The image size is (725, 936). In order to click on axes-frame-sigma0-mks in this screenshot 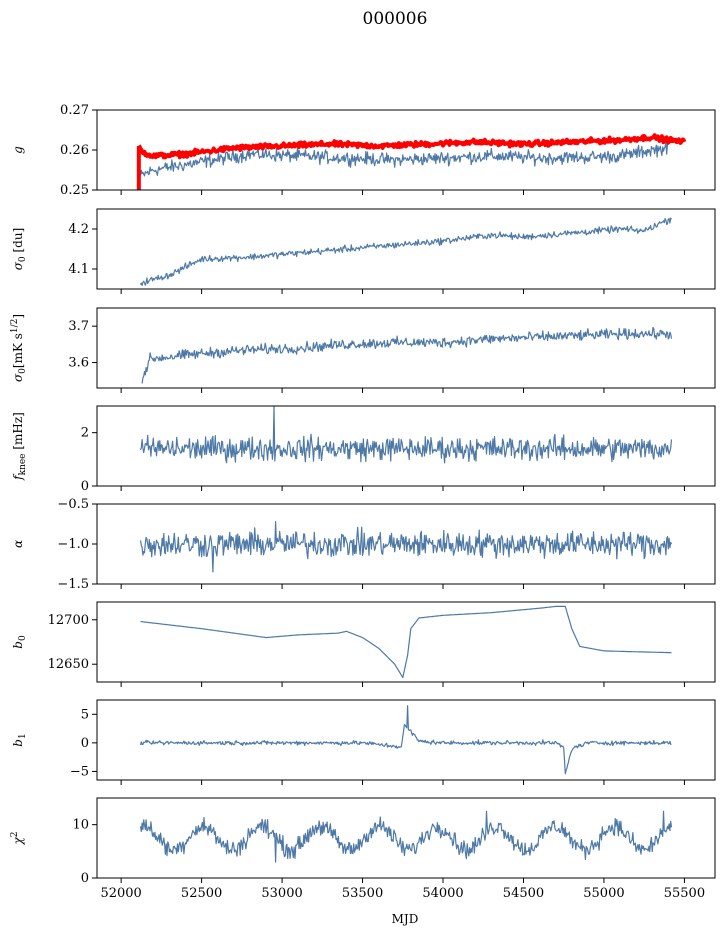, I will do `click(406, 348)`.